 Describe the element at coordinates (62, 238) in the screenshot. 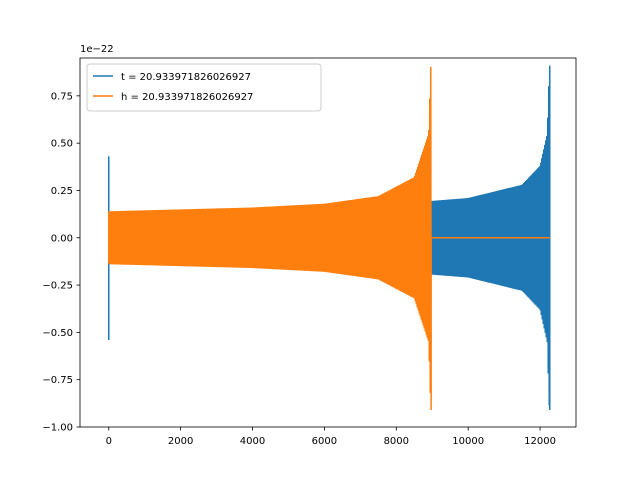

I see `y-tick-label: 0.00` at that location.